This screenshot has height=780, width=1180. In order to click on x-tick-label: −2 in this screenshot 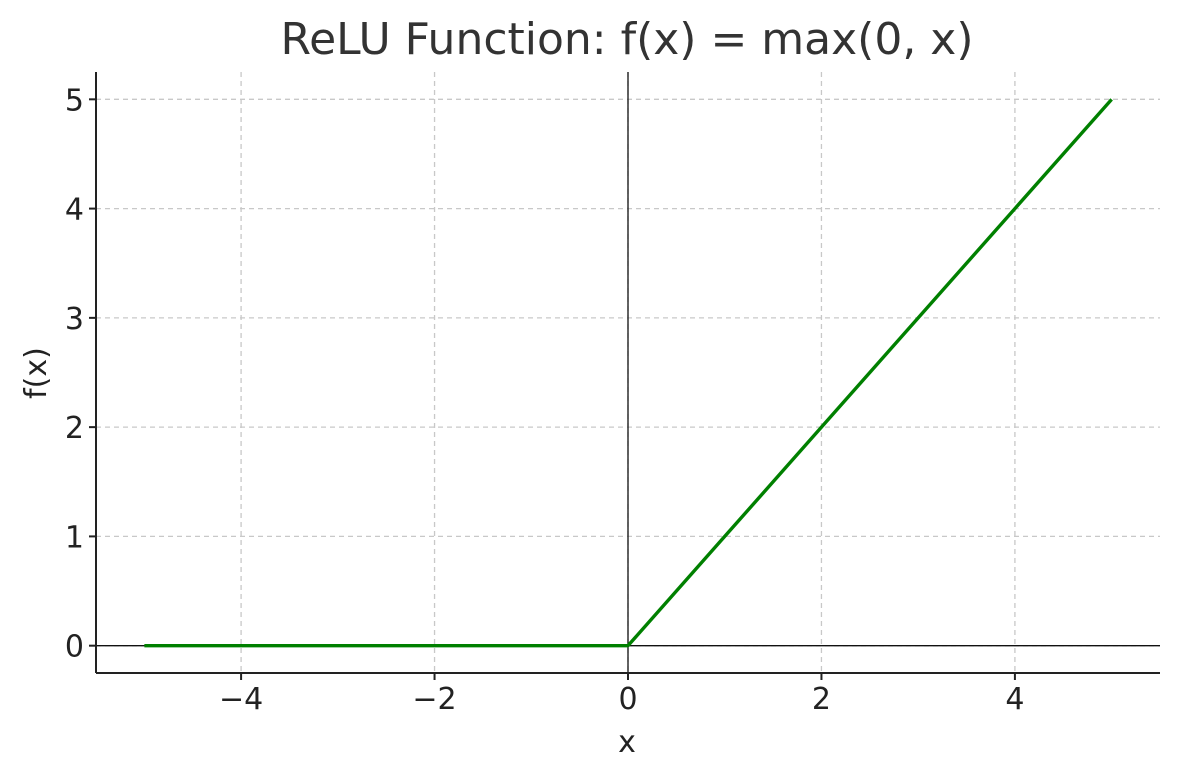, I will do `click(434, 699)`.